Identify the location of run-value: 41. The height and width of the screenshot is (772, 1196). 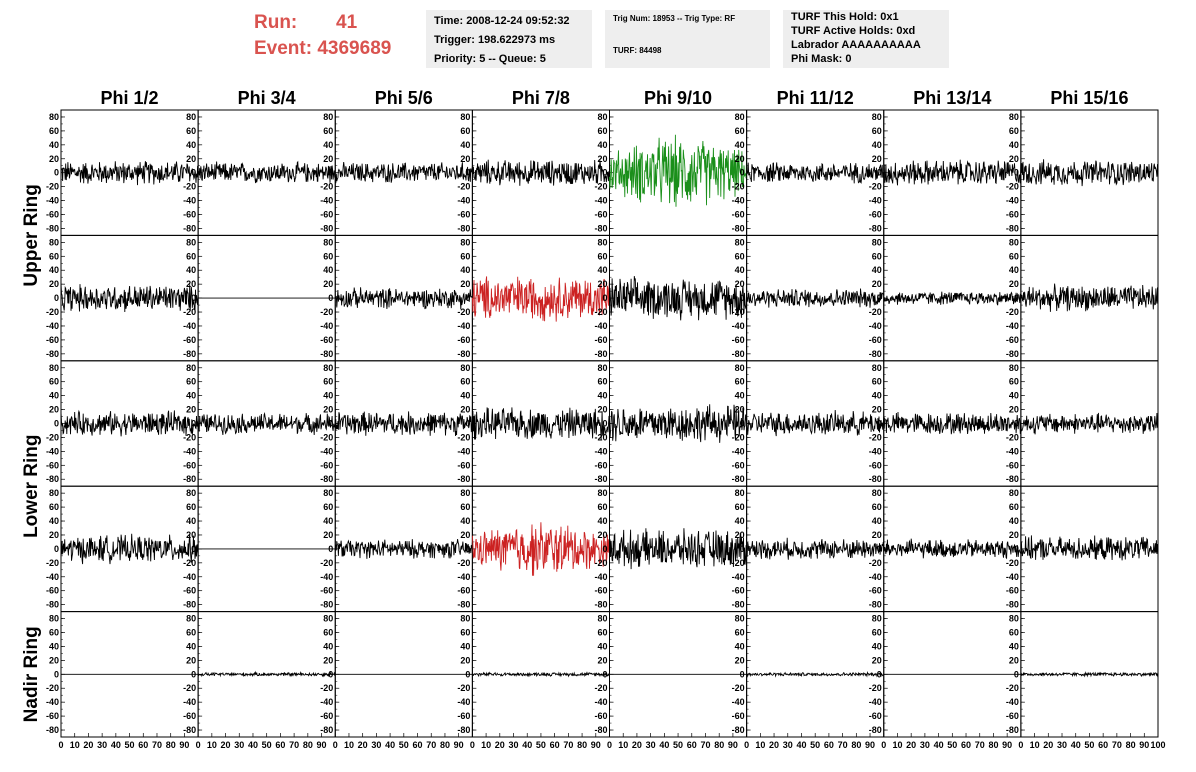
(347, 22).